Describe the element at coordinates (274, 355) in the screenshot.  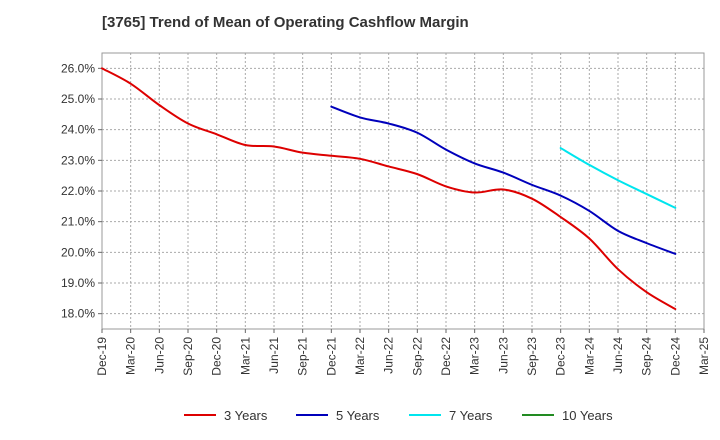
I see `x-tick-label: Jun-21` at that location.